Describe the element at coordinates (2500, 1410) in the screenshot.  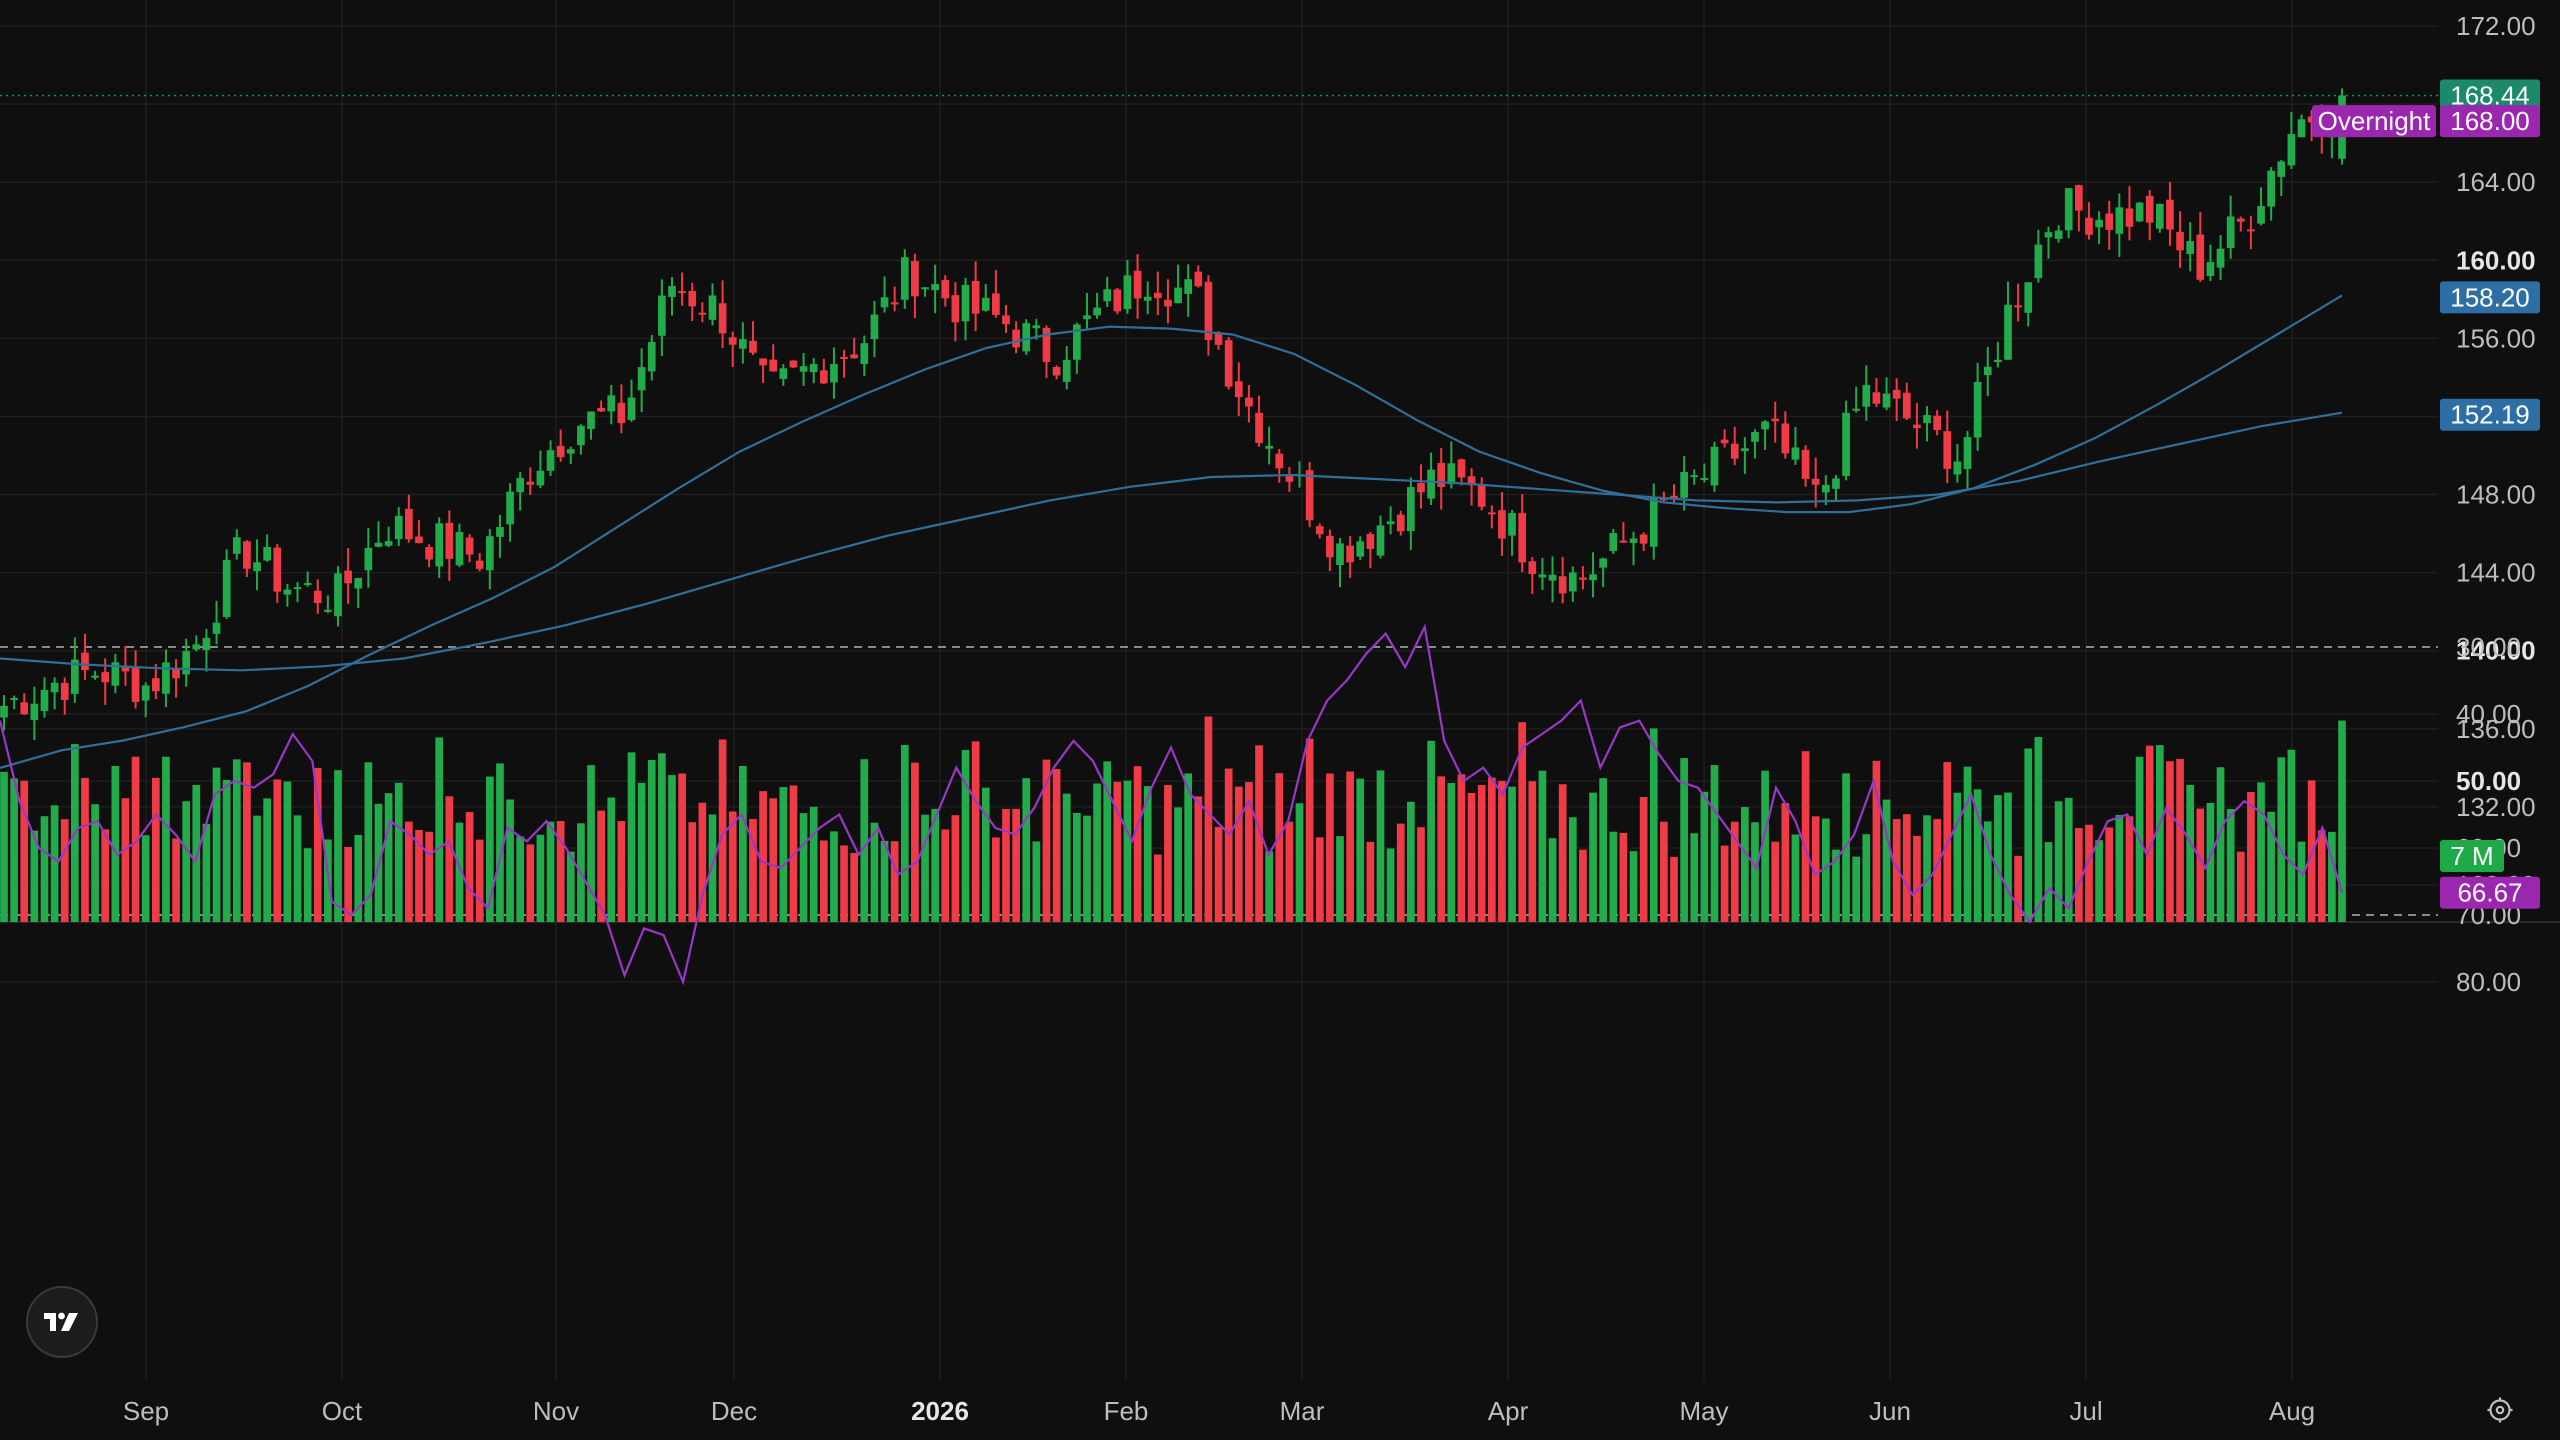
I see `chart-settings-button` at that location.